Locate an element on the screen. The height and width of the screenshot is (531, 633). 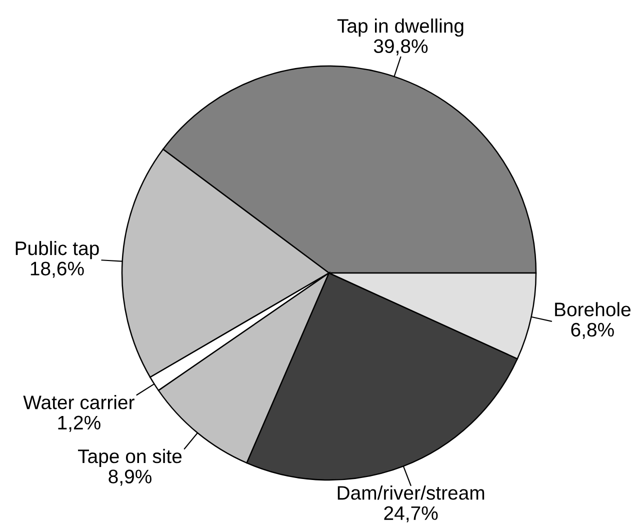
data-label: 6,8% is located at coordinates (592, 330).